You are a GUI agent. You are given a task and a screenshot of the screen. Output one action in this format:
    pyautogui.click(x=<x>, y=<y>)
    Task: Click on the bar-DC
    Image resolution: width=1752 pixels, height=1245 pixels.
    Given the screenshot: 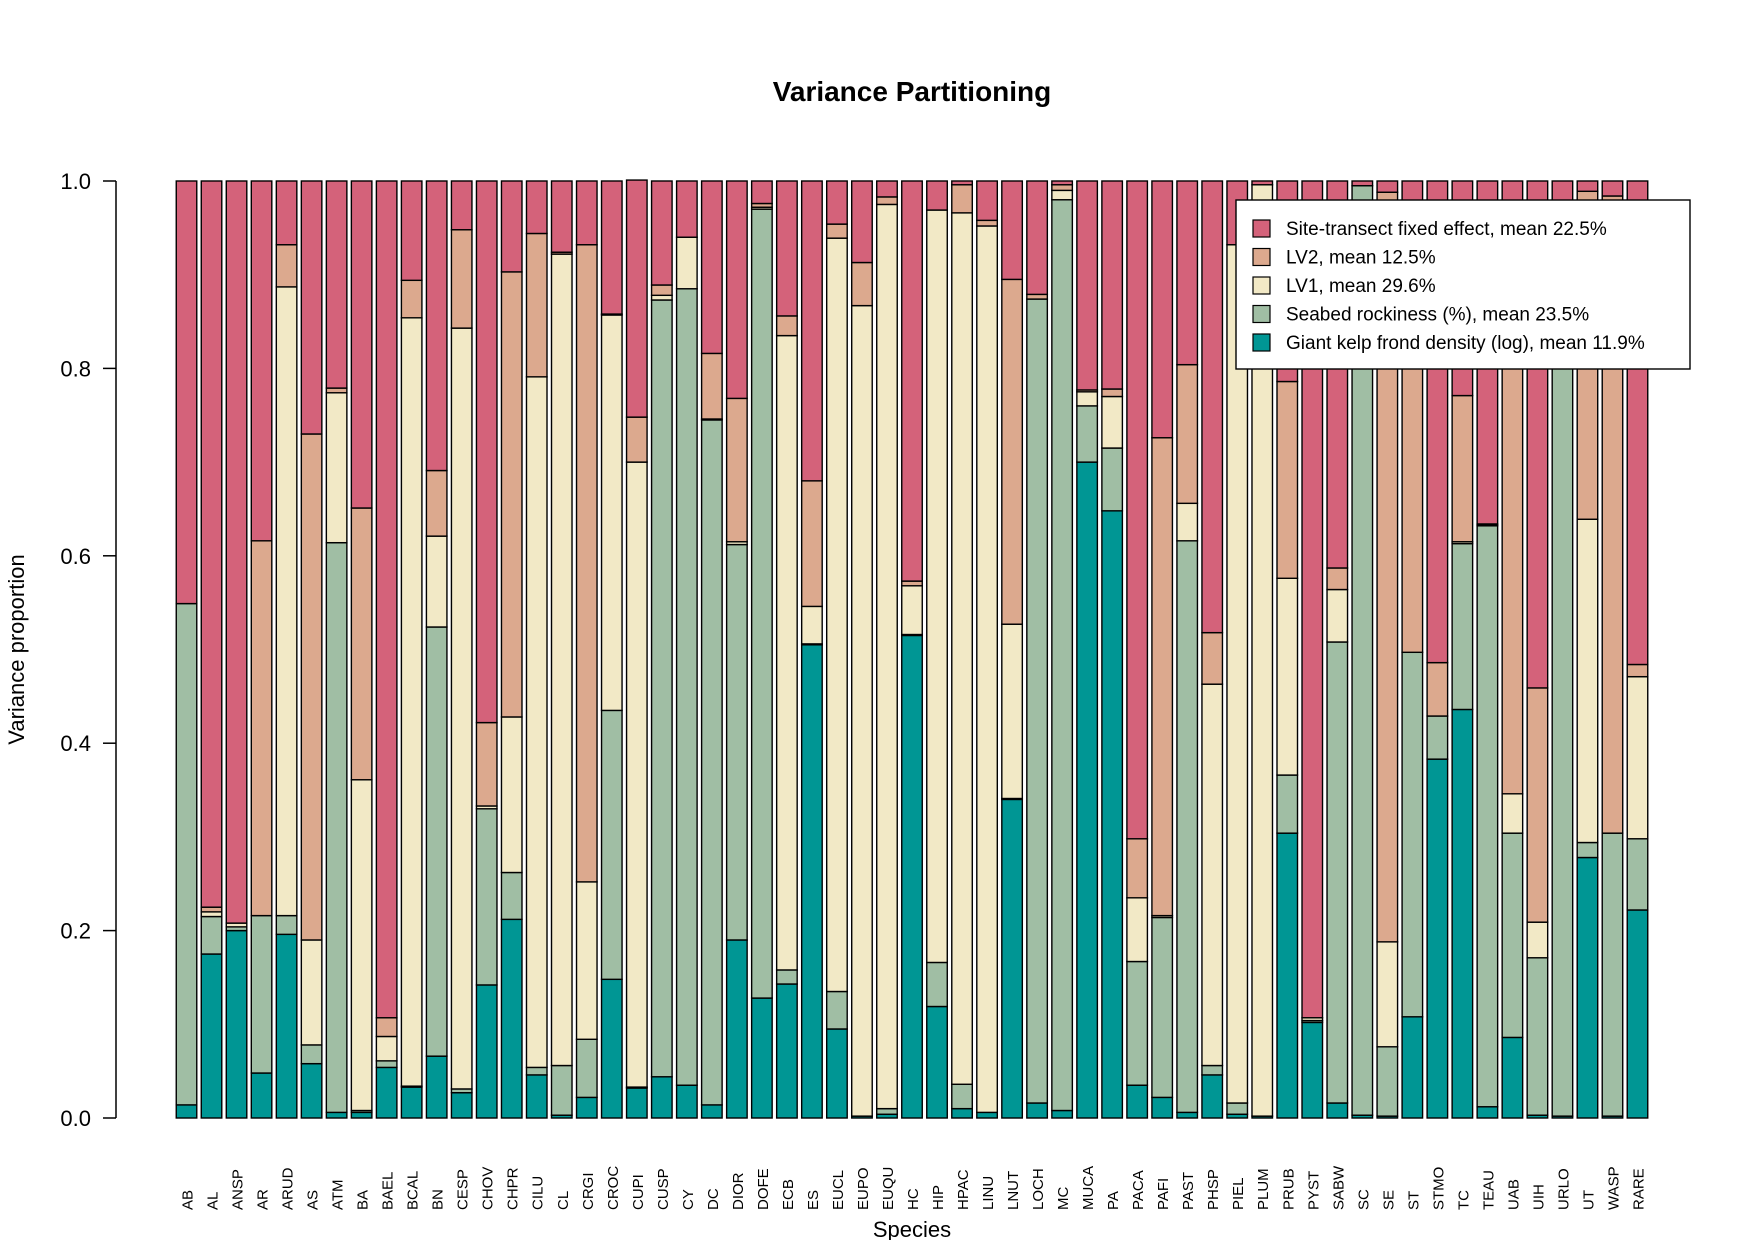 What is the action you would take?
    pyautogui.click(x=711, y=649)
    